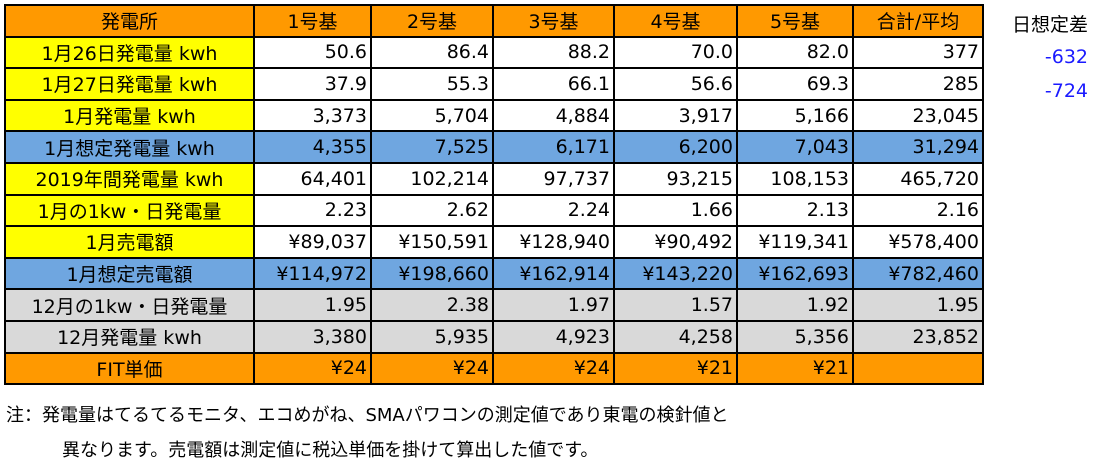  I want to click on row-label: 1月27日発電量 kwh, so click(129, 84).